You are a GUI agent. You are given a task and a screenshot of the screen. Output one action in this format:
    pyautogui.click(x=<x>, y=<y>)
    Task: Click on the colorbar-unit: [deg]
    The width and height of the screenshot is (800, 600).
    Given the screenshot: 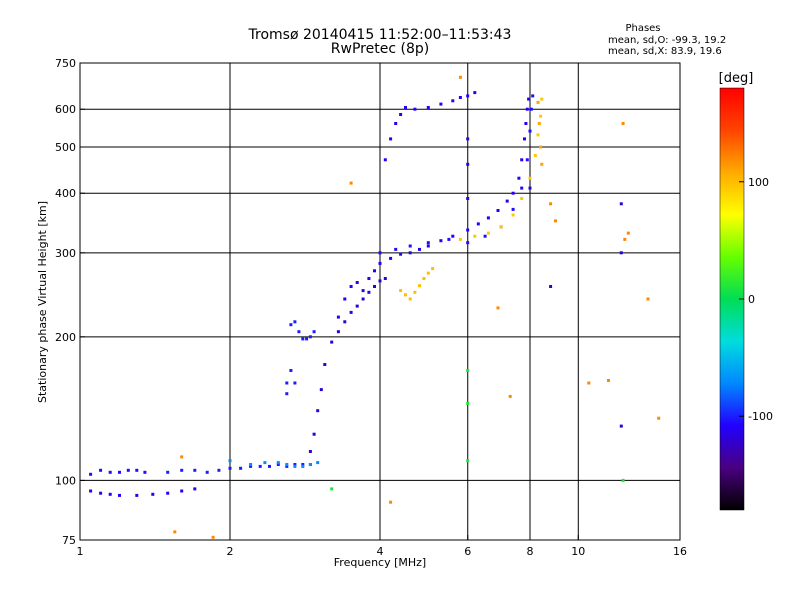 What is the action you would take?
    pyautogui.click(x=736, y=78)
    